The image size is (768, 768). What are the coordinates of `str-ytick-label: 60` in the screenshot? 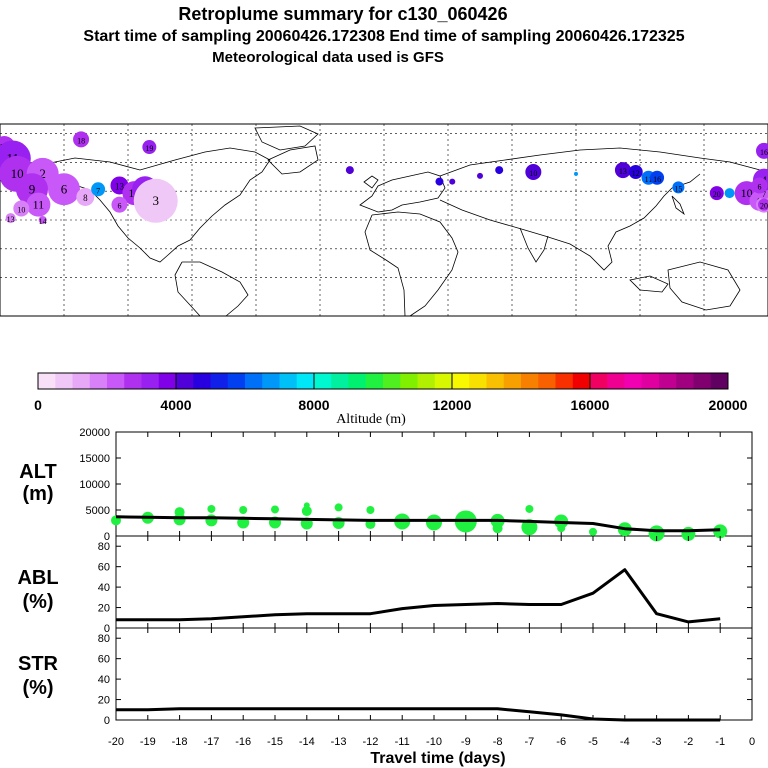 It's located at (104, 660).